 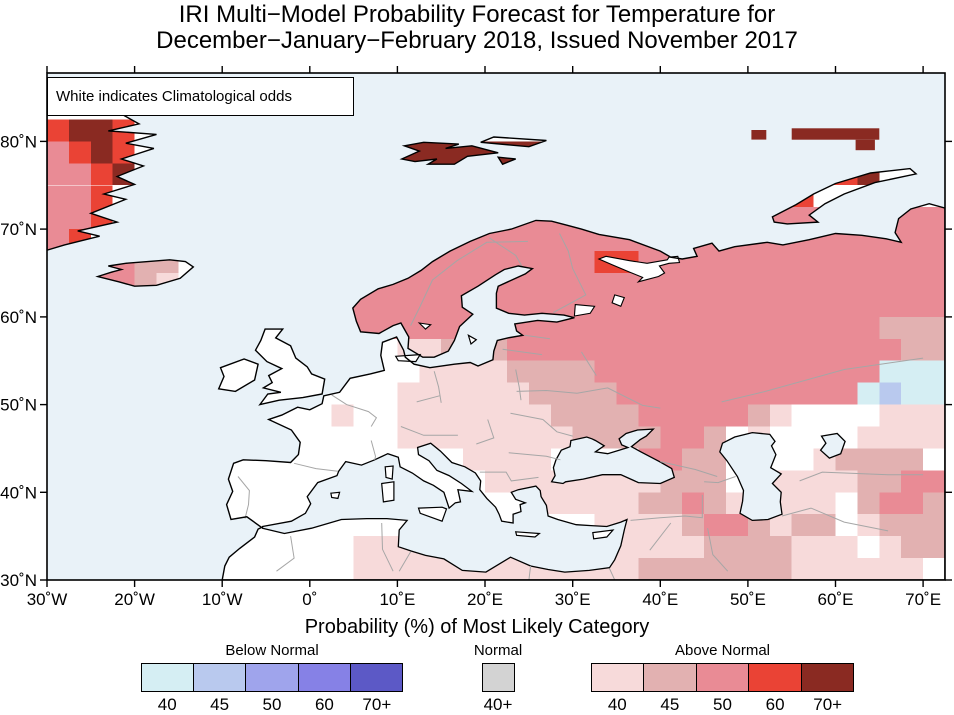 What do you see at coordinates (18, 317) in the screenshot?
I see `lat-tick-label: 60˚N` at bounding box center [18, 317].